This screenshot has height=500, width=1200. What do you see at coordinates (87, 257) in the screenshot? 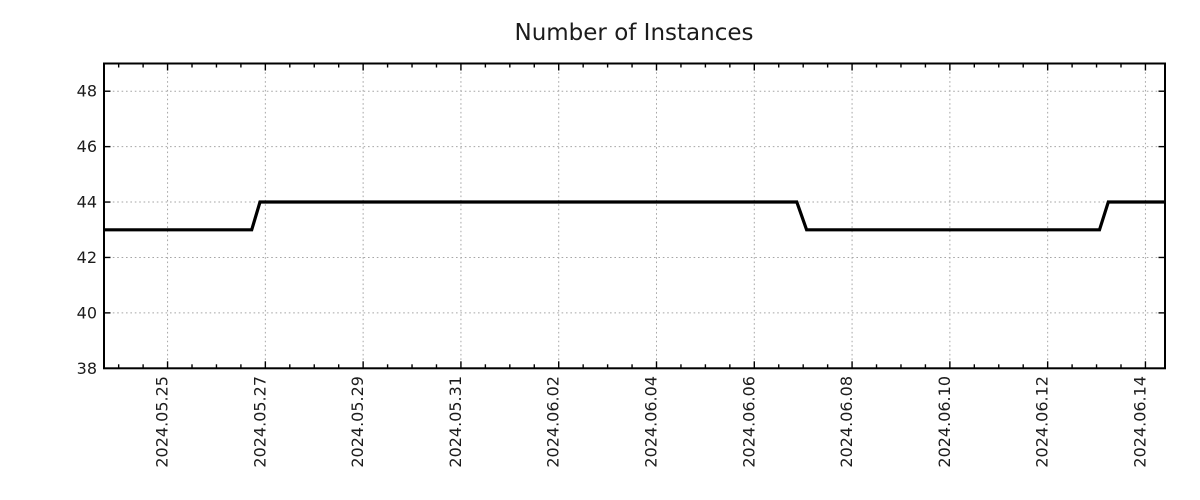
I see `y-tick-label: 42` at bounding box center [87, 257].